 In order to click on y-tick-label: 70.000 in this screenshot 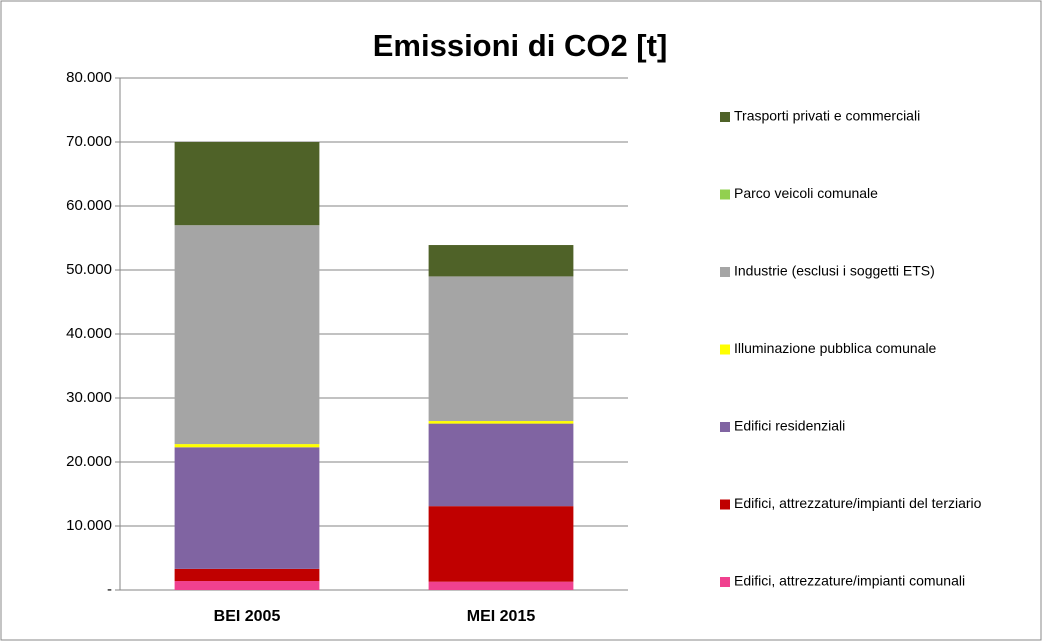, I will do `click(89, 141)`.